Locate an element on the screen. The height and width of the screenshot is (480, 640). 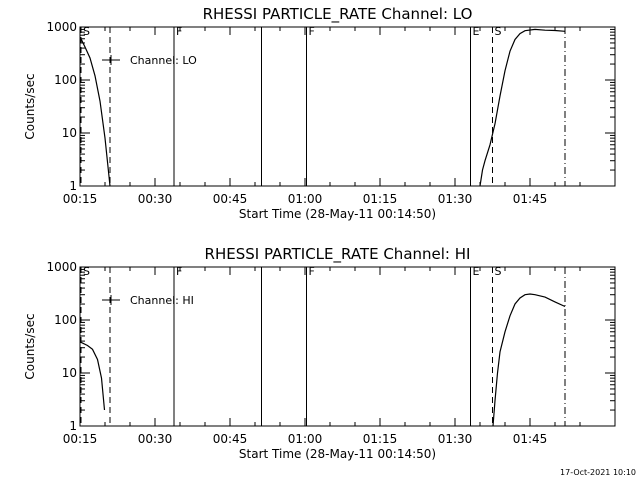
legend-label: Channel: HI is located at coordinates (162, 300).